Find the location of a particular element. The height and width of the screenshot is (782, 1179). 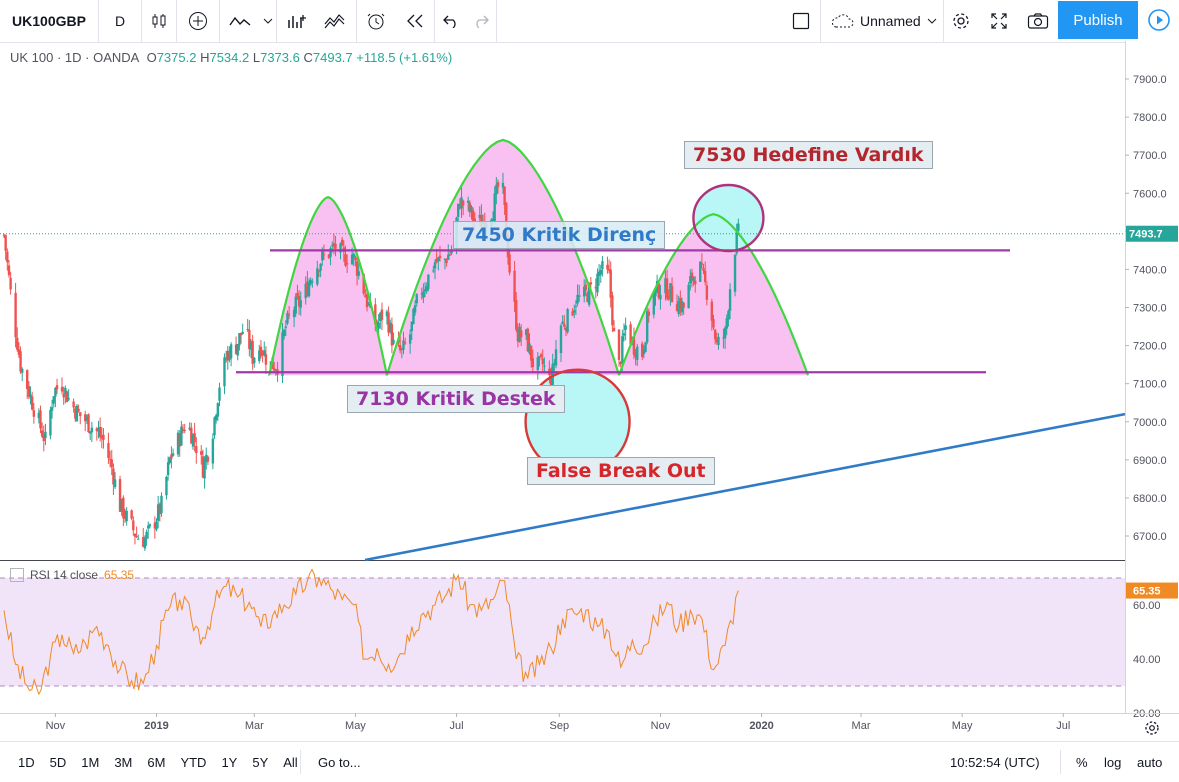

range-button-1y: 1Y is located at coordinates (229, 762).